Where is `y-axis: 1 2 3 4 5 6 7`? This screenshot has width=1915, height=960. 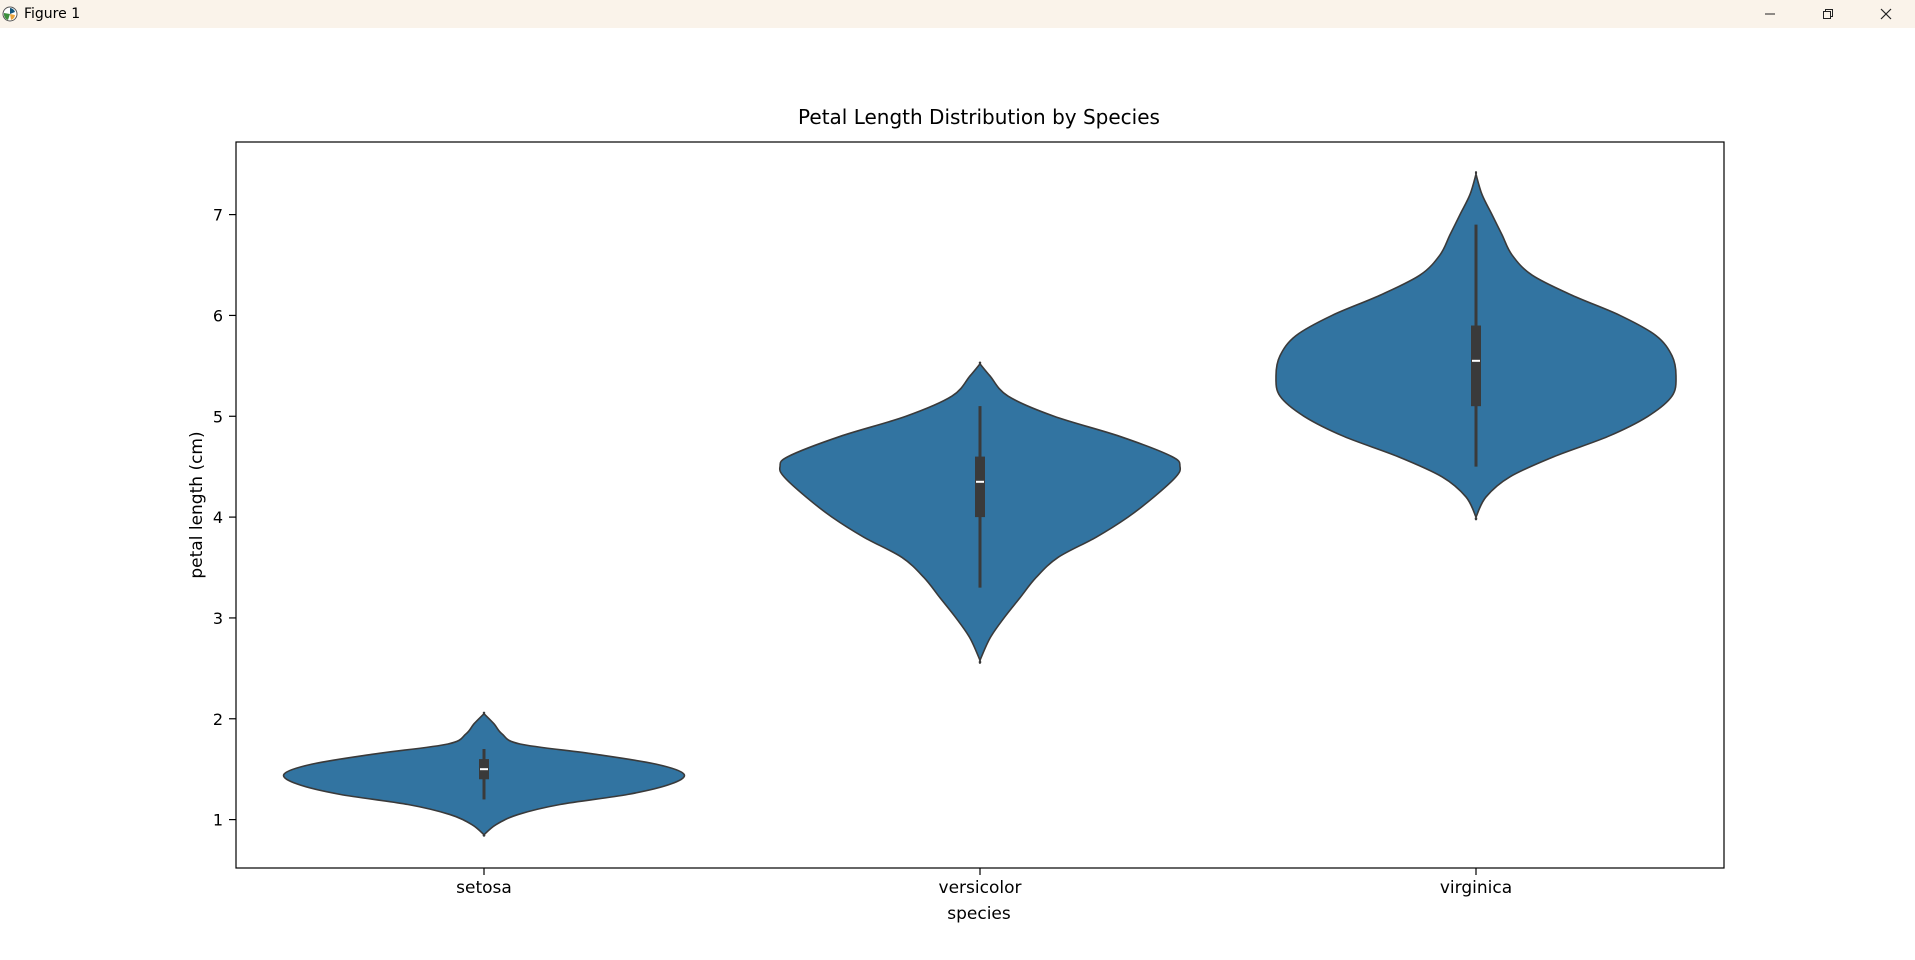 y-axis: 1 2 3 4 5 6 7 is located at coordinates (224, 518).